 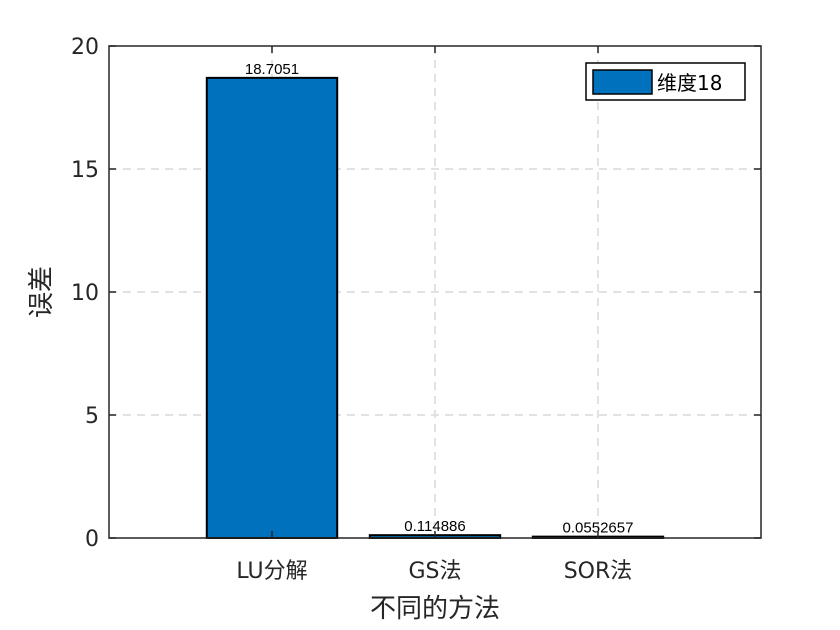 I want to click on x-tick-labels: LU分解 GS法 SOR法, so click(x=434, y=571).